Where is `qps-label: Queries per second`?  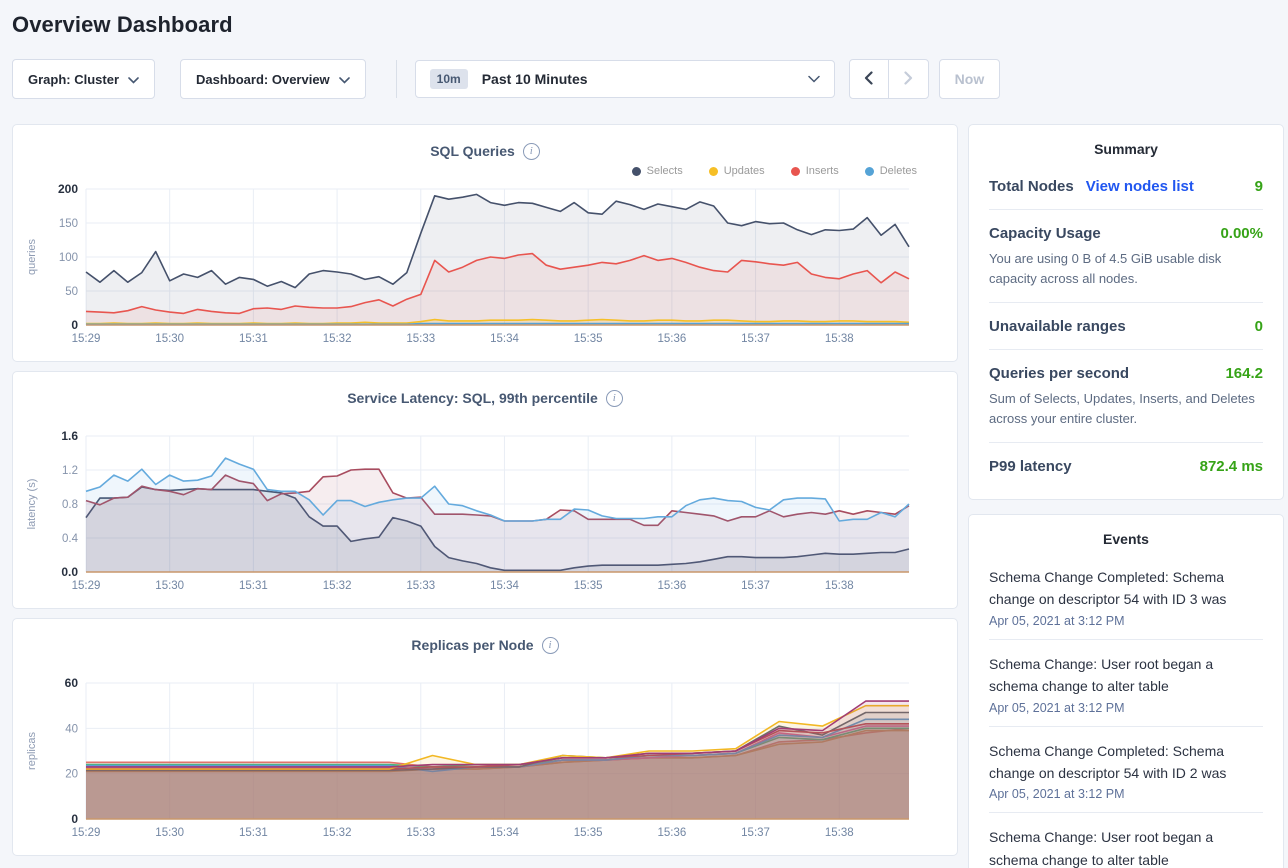 qps-label: Queries per second is located at coordinates (1059, 373).